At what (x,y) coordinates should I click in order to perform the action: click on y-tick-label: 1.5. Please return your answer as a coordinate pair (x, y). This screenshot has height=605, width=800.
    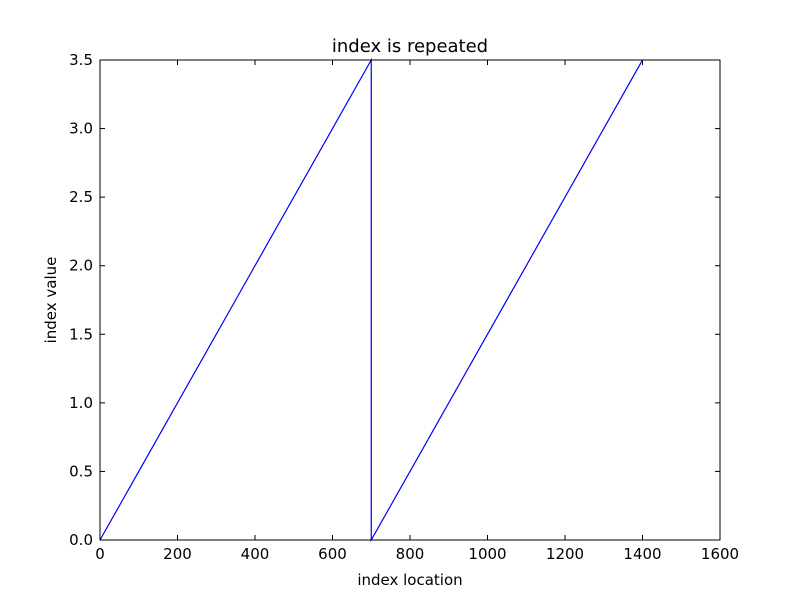
    Looking at the image, I should click on (81, 334).